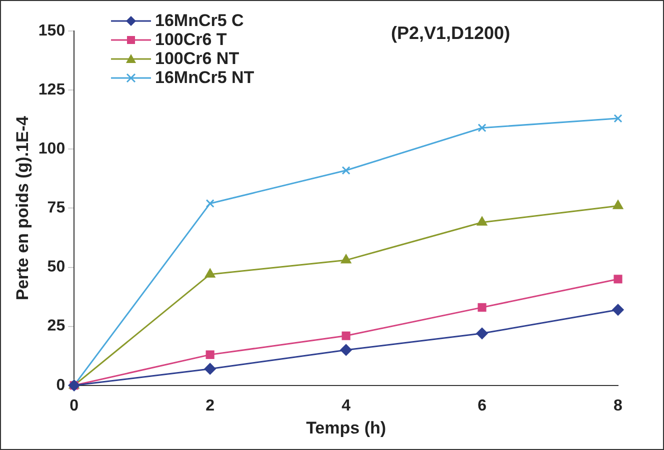 This screenshot has height=450, width=664. What do you see at coordinates (61, 385) in the screenshot?
I see `y-tick-label: 0` at bounding box center [61, 385].